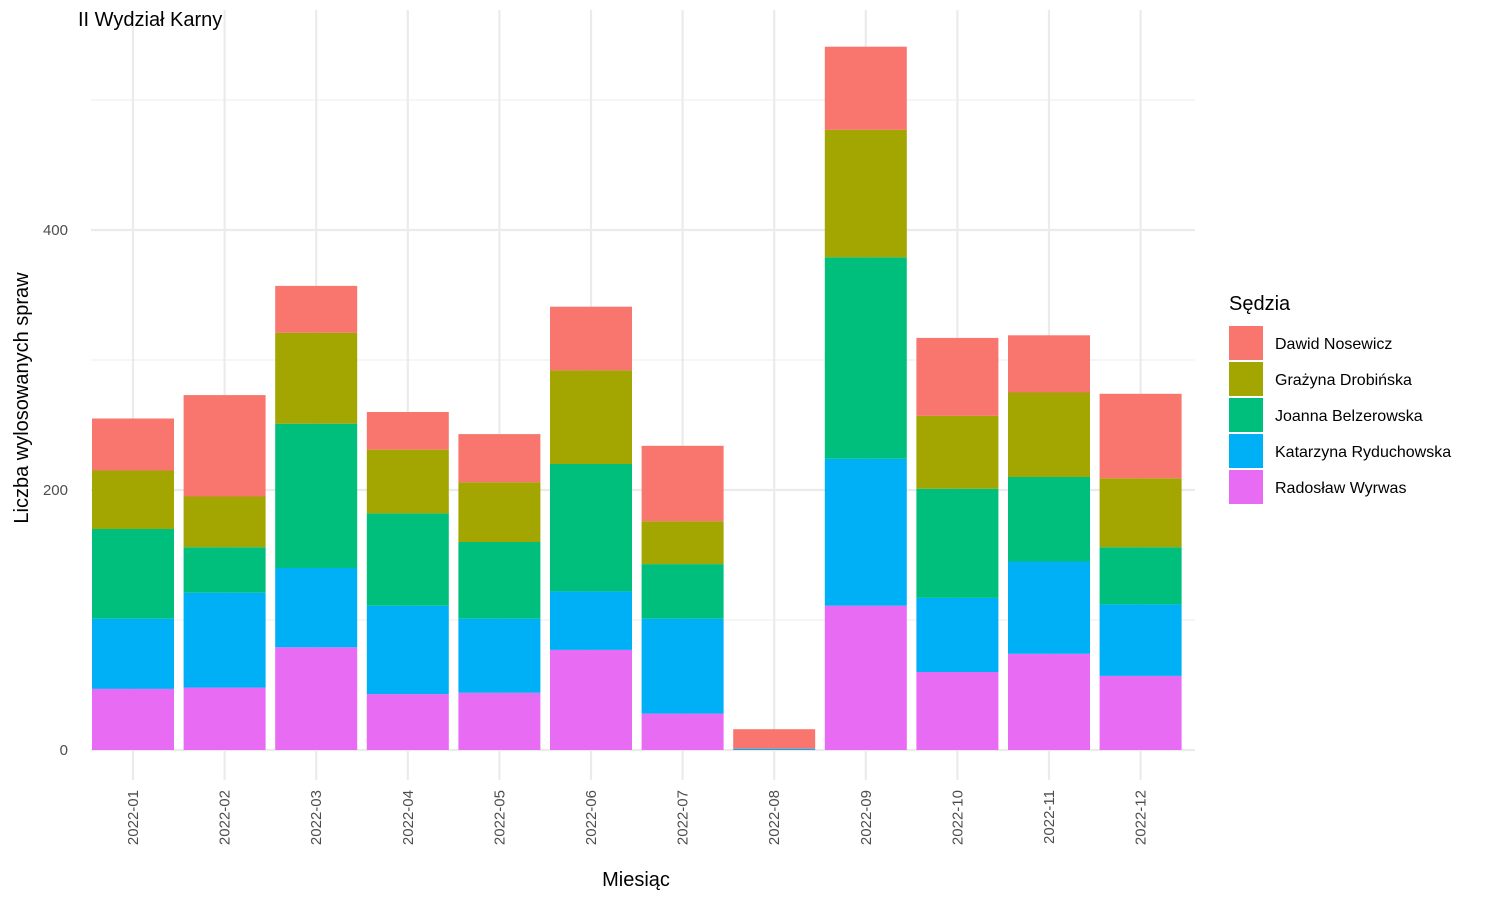  Describe the element at coordinates (1141, 817) in the screenshot. I see `x-tick-label: 2022-12` at that location.